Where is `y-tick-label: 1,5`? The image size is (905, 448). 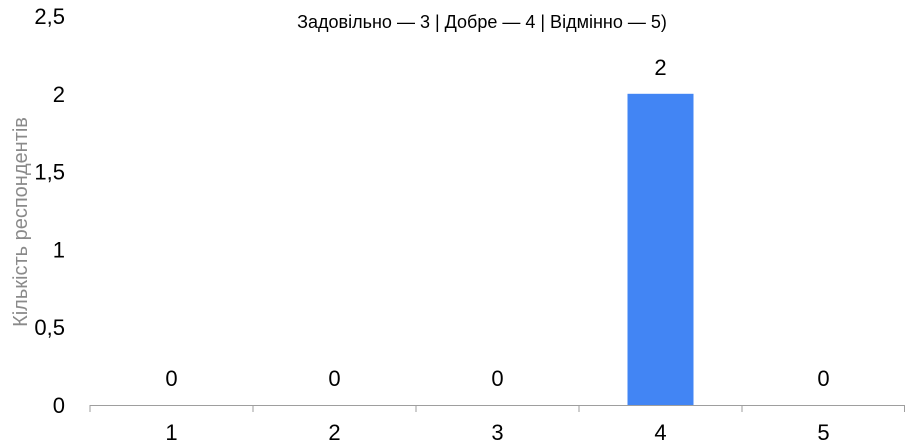 y-tick-label: 1,5 is located at coordinates (49, 172).